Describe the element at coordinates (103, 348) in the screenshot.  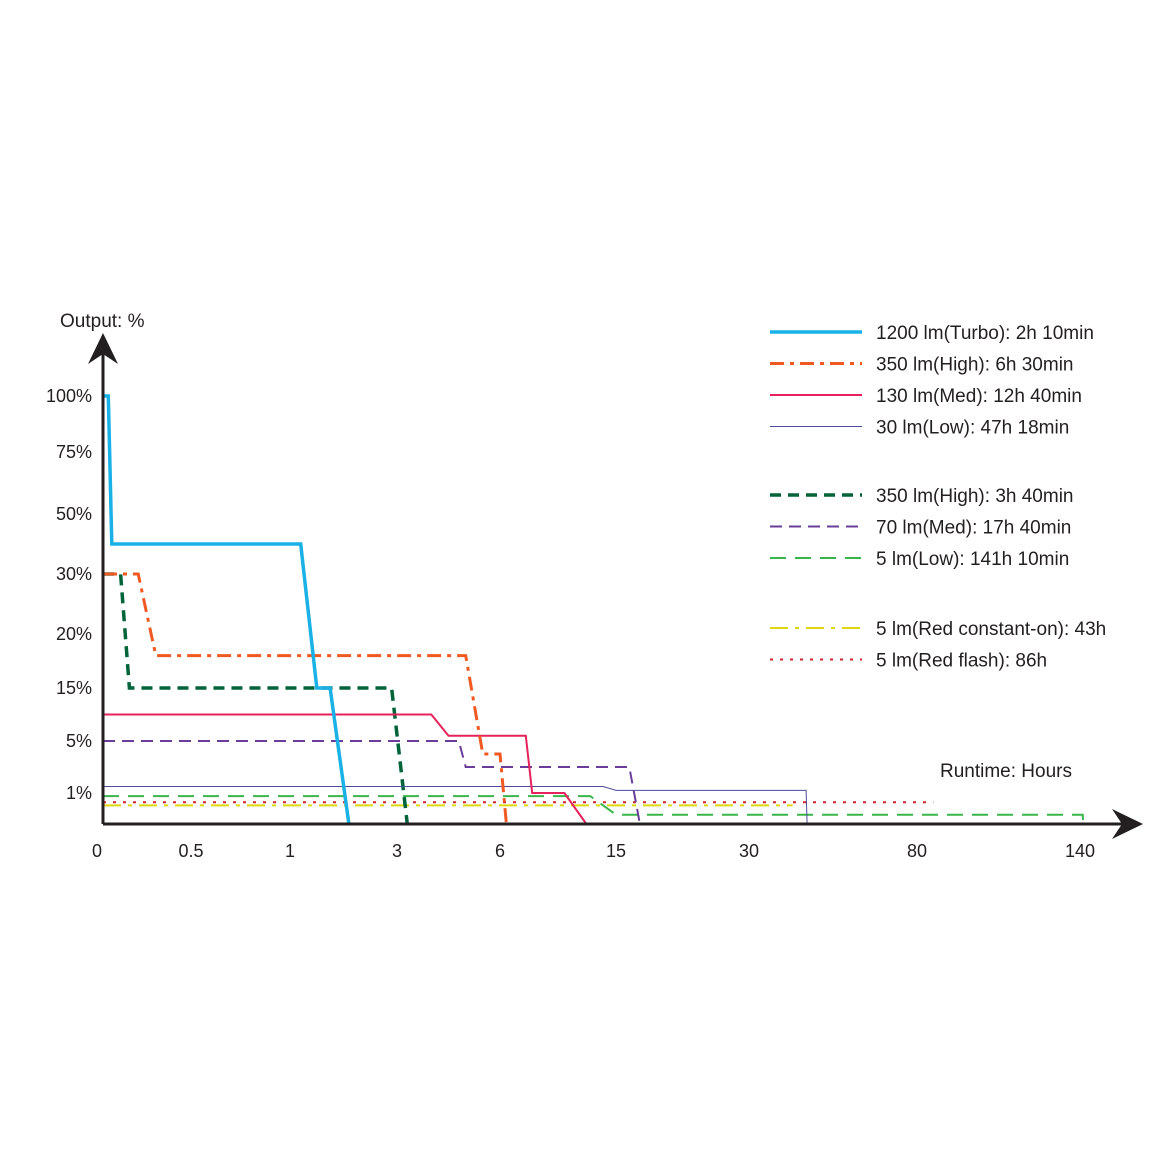
I see `y-axis-arrow` at that location.